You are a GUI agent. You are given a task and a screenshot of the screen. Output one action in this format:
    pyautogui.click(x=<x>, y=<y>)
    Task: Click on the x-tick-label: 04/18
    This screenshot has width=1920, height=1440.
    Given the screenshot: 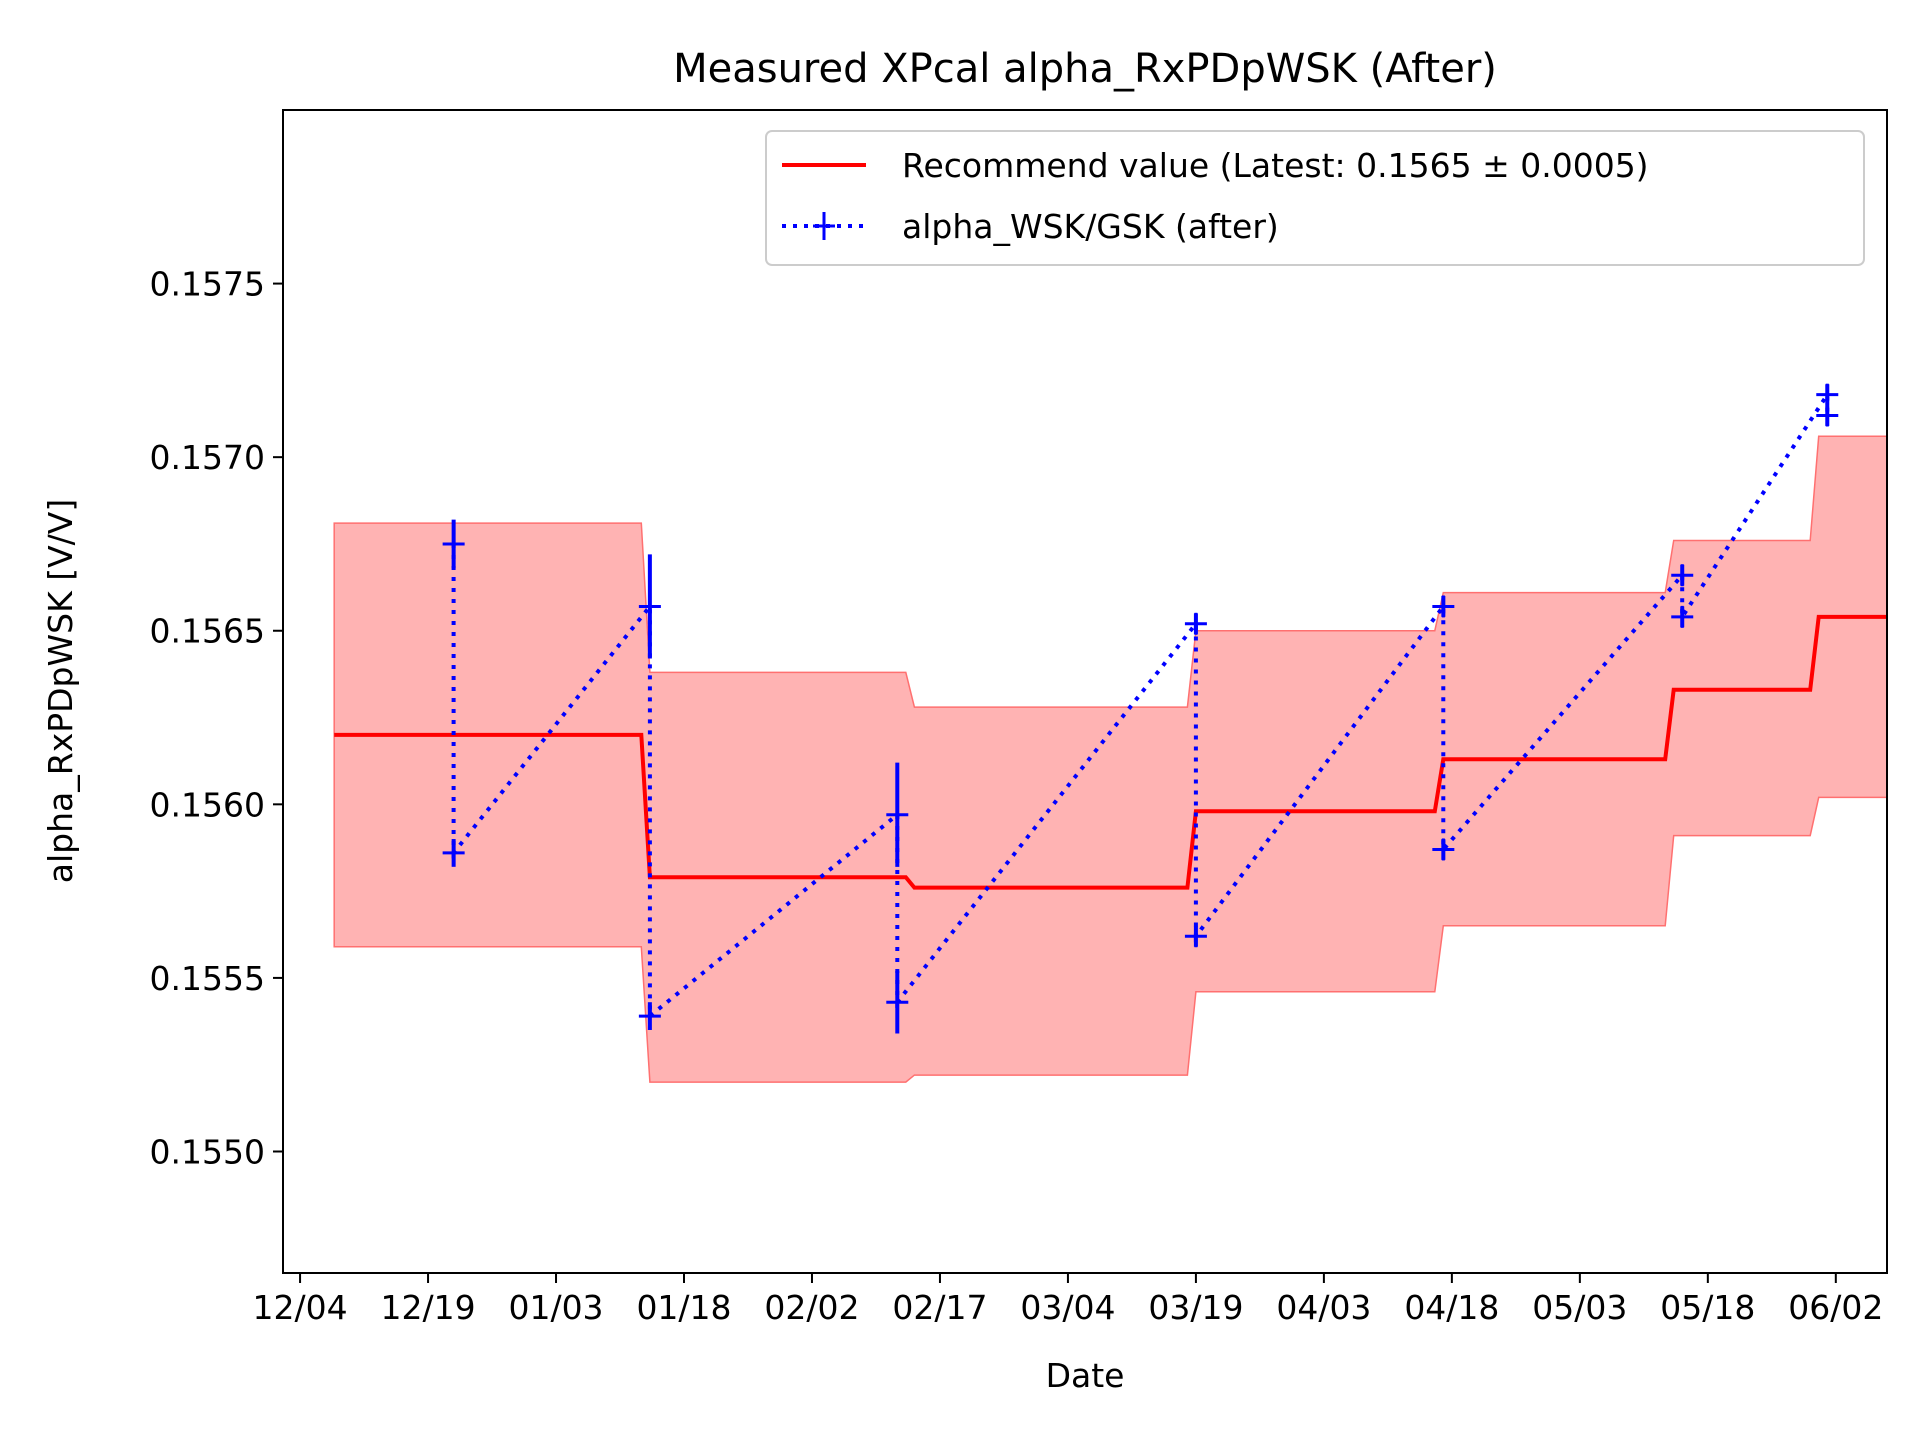 What is the action you would take?
    pyautogui.click(x=1451, y=1307)
    